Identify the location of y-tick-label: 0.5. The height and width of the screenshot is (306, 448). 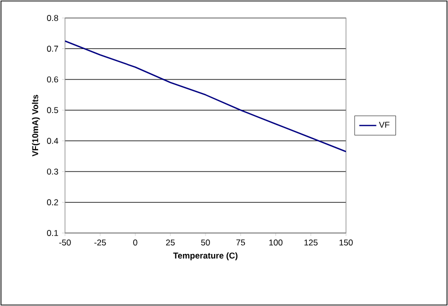
(52, 110).